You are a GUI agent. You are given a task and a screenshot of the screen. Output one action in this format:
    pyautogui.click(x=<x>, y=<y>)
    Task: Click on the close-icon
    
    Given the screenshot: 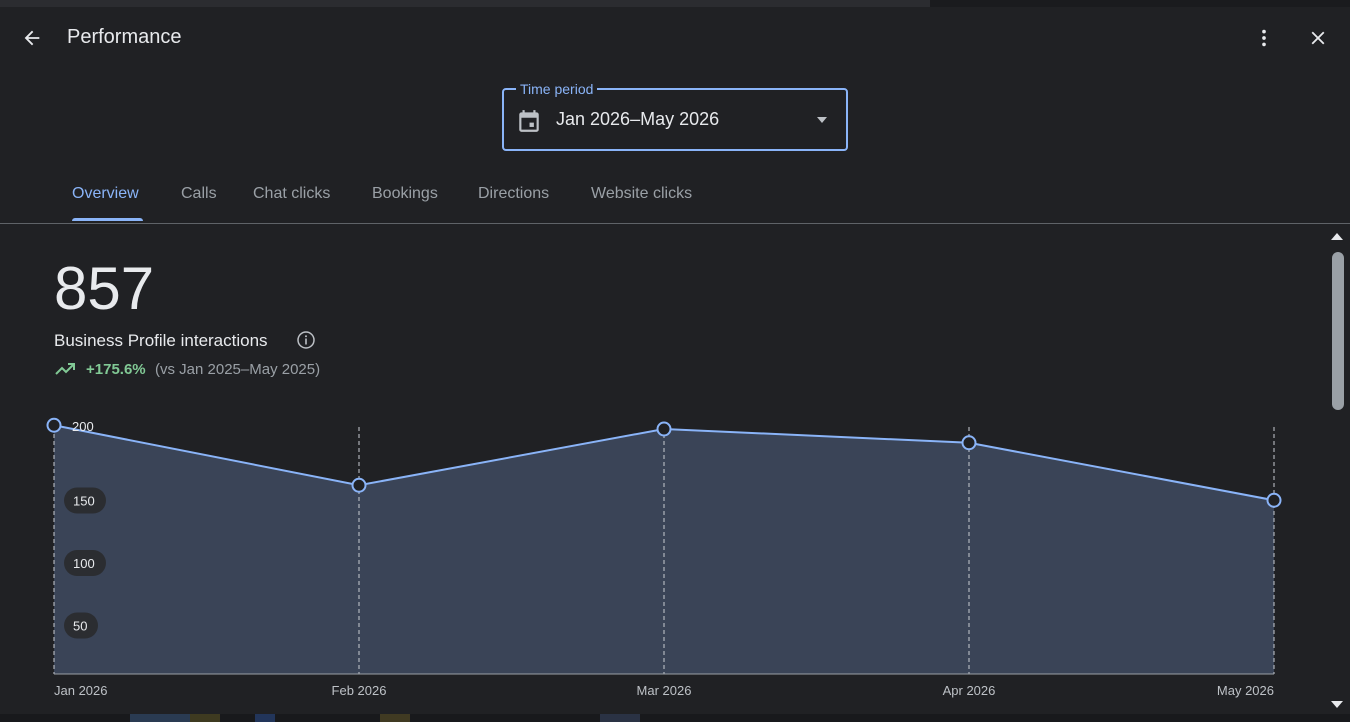 What is the action you would take?
    pyautogui.click(x=1318, y=38)
    